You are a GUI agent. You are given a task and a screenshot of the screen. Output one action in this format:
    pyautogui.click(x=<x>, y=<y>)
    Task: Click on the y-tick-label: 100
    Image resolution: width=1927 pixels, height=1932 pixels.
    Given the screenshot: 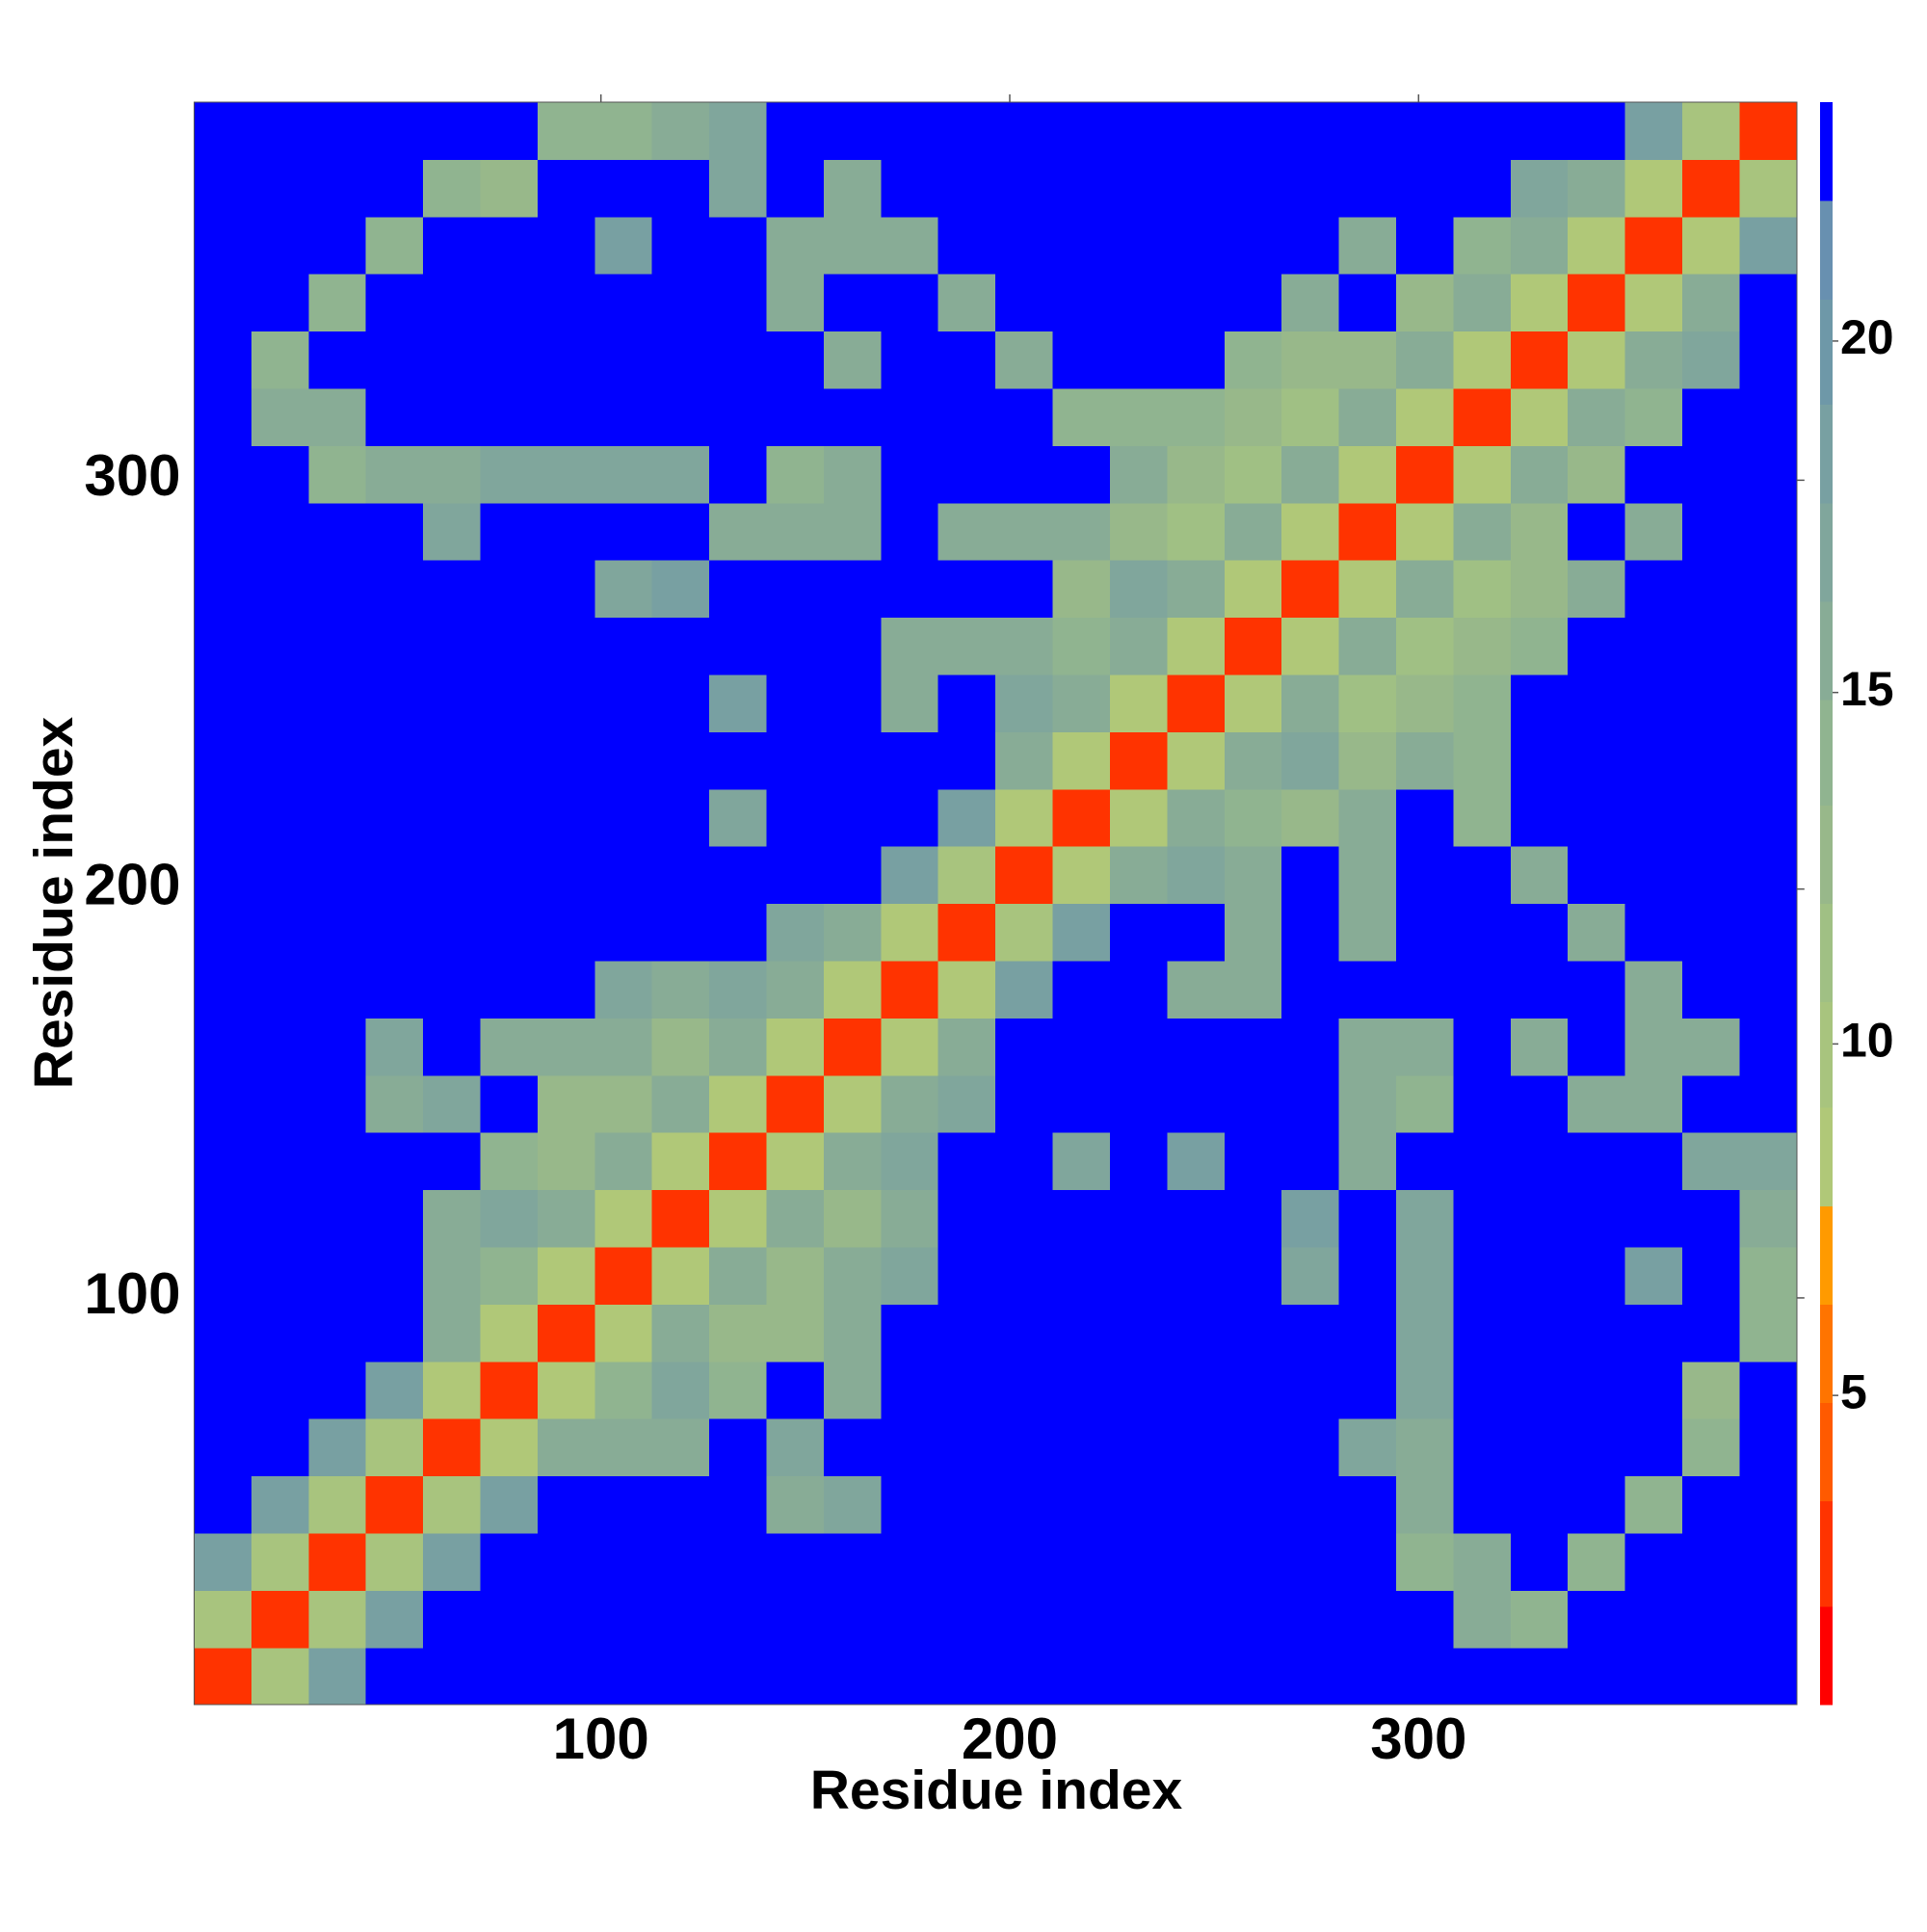 What is the action you would take?
    pyautogui.click(x=132, y=1293)
    